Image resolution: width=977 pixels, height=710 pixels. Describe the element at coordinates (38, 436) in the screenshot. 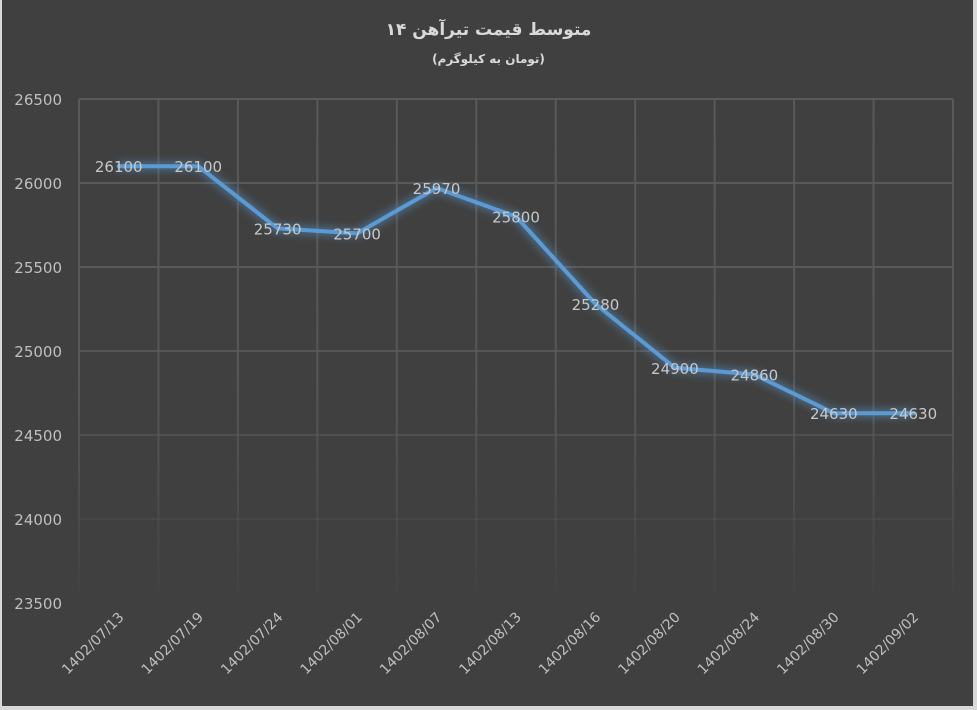

I see `y-tick-label: 24500` at that location.